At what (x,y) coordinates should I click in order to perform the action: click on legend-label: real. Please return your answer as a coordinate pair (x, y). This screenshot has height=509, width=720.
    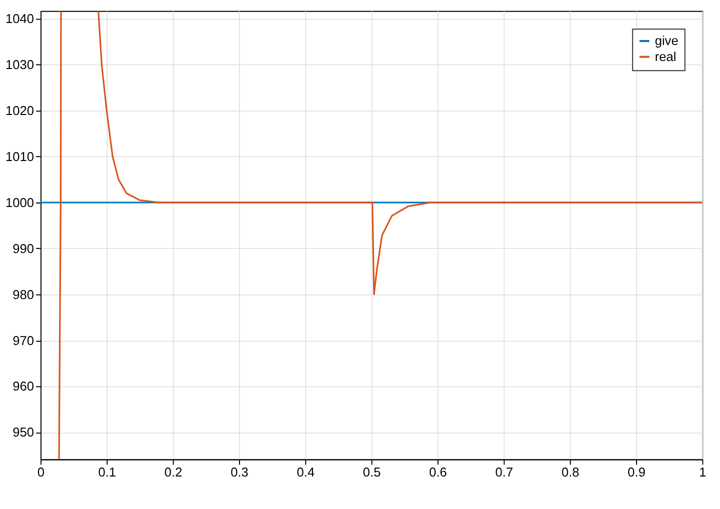
    Looking at the image, I should click on (665, 56).